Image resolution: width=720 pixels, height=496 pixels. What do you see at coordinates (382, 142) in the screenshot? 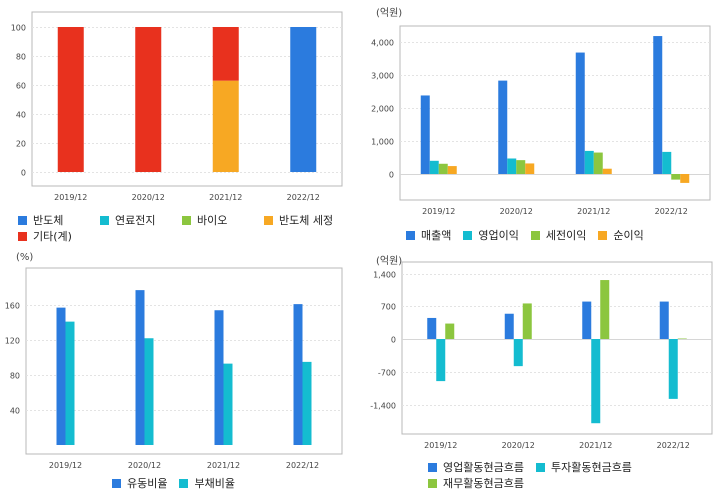
I see `y-tick-label: 1,000` at bounding box center [382, 142].